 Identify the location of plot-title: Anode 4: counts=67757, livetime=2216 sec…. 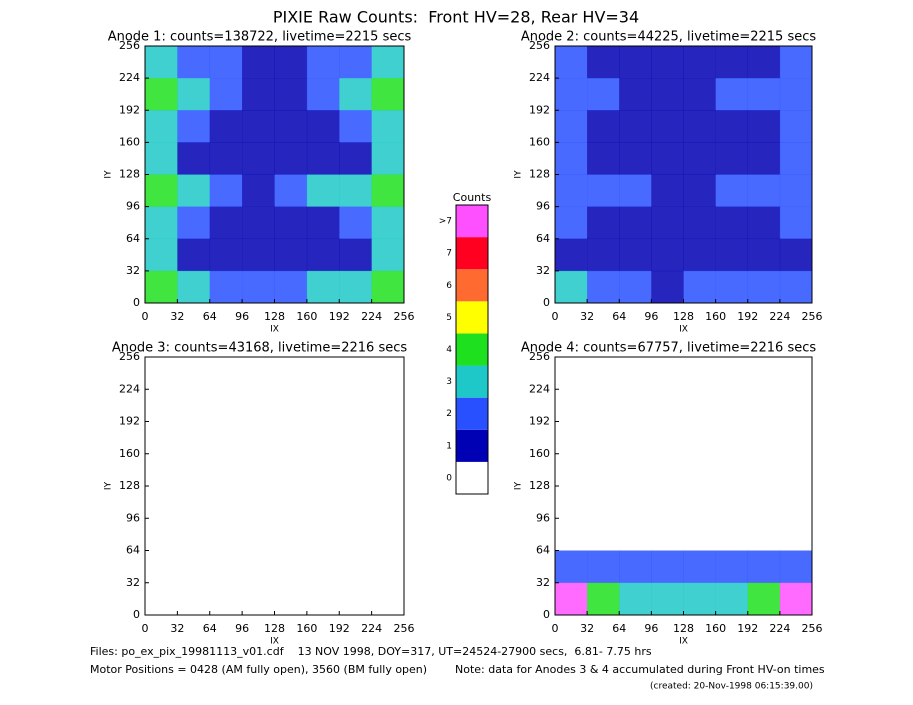
(669, 348).